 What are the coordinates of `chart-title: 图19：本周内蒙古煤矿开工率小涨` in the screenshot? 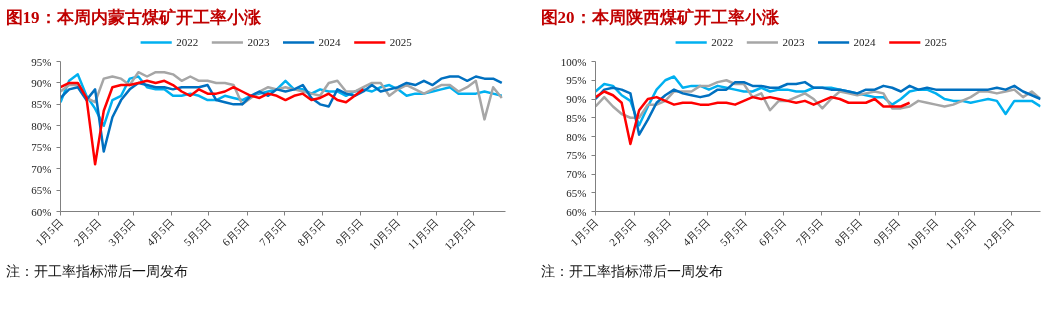 It's located at (133, 17).